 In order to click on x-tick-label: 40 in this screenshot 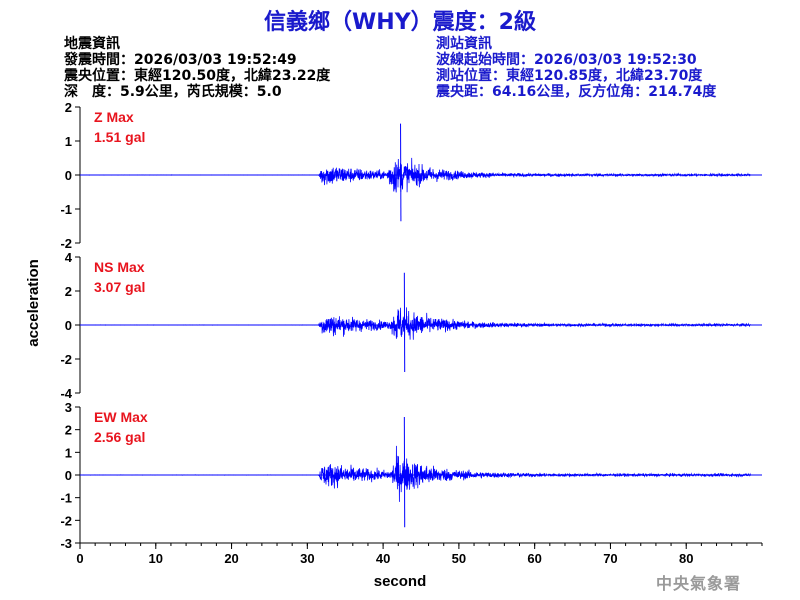, I will do `click(383, 558)`.